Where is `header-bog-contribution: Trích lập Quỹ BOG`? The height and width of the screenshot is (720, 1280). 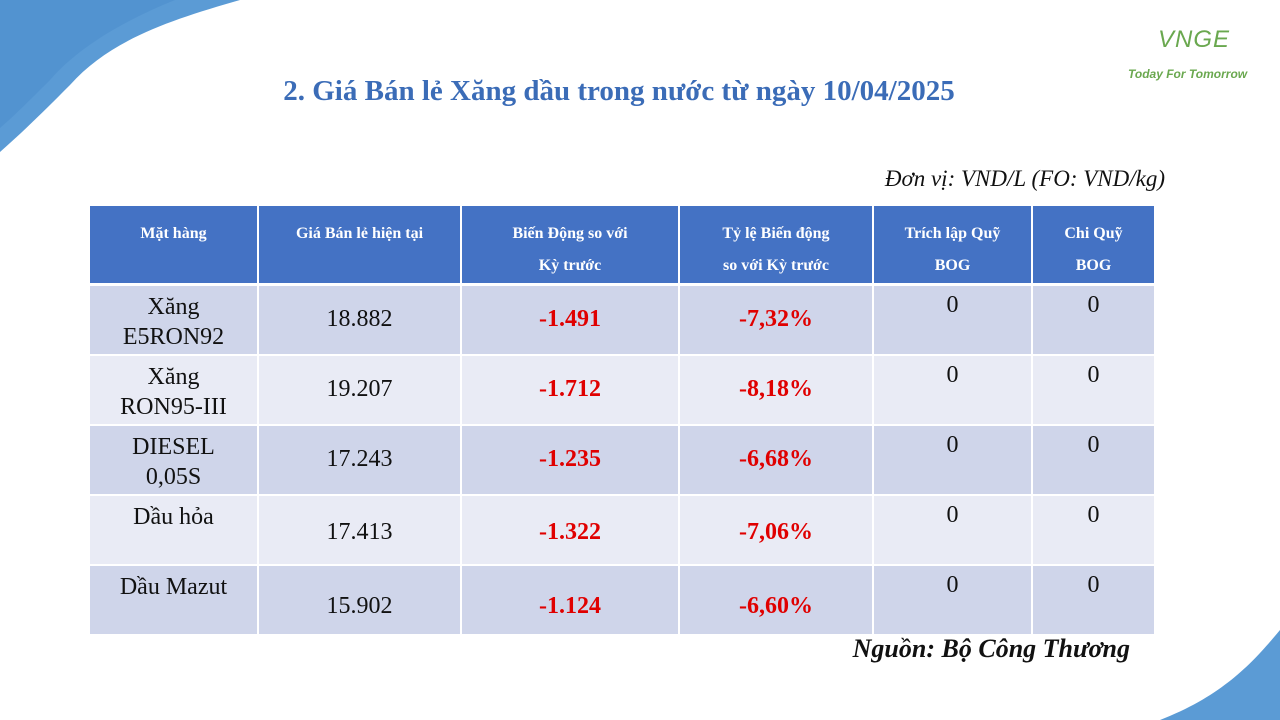
header-bog-contribution: Trích lập Quỹ BOG is located at coordinates (953, 246).